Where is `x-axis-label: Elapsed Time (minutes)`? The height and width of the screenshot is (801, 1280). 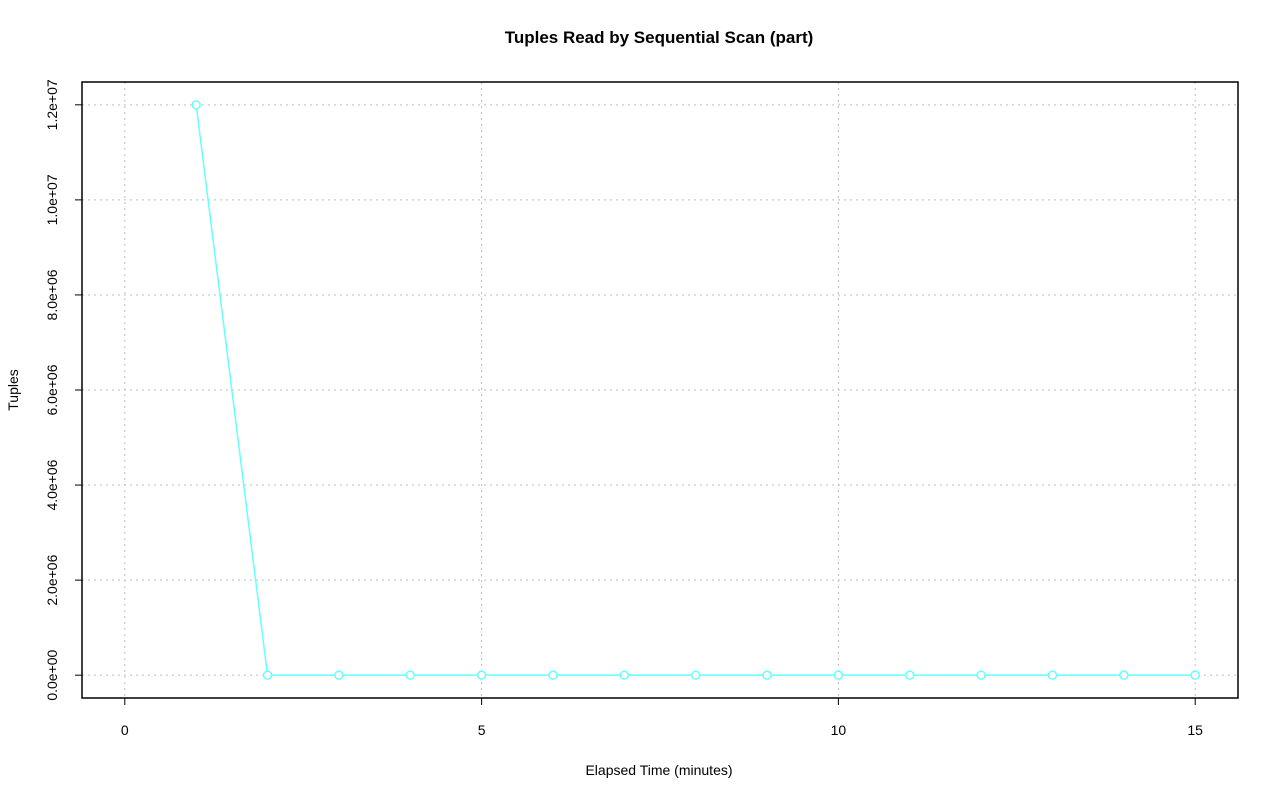 x-axis-label: Elapsed Time (minutes) is located at coordinates (658, 770).